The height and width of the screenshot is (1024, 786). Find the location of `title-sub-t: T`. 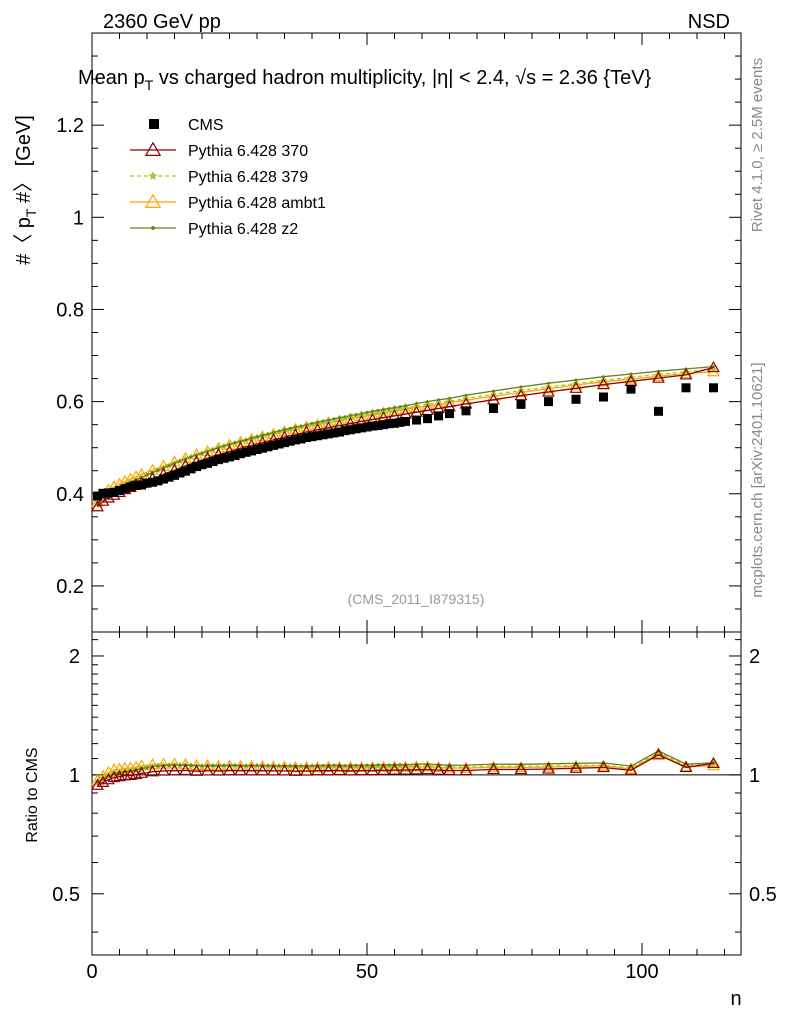

title-sub-t: T is located at coordinates (149, 85).